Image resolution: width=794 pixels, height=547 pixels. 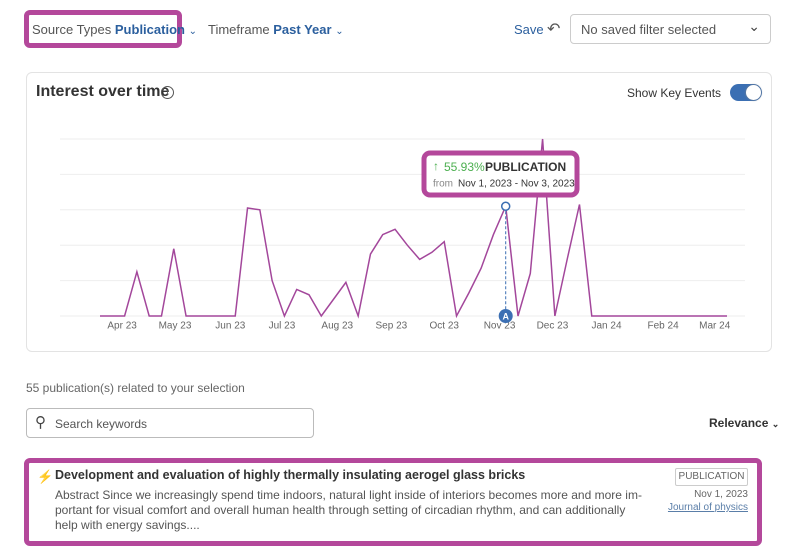 What do you see at coordinates (464, 167) in the screenshot?
I see `tooltip-change: 55.93%` at bounding box center [464, 167].